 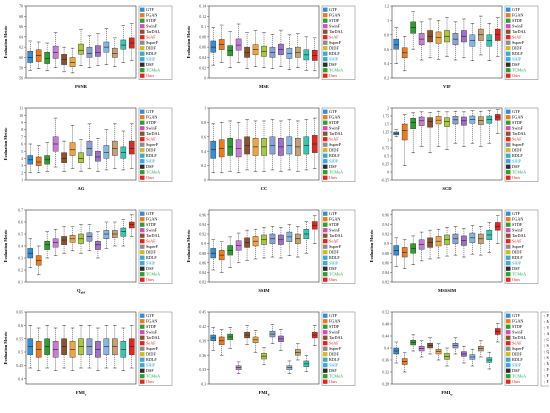 What do you see at coordinates (5, 42) in the screenshot?
I see `y-axis-label: Evaluation Metric` at bounding box center [5, 42].